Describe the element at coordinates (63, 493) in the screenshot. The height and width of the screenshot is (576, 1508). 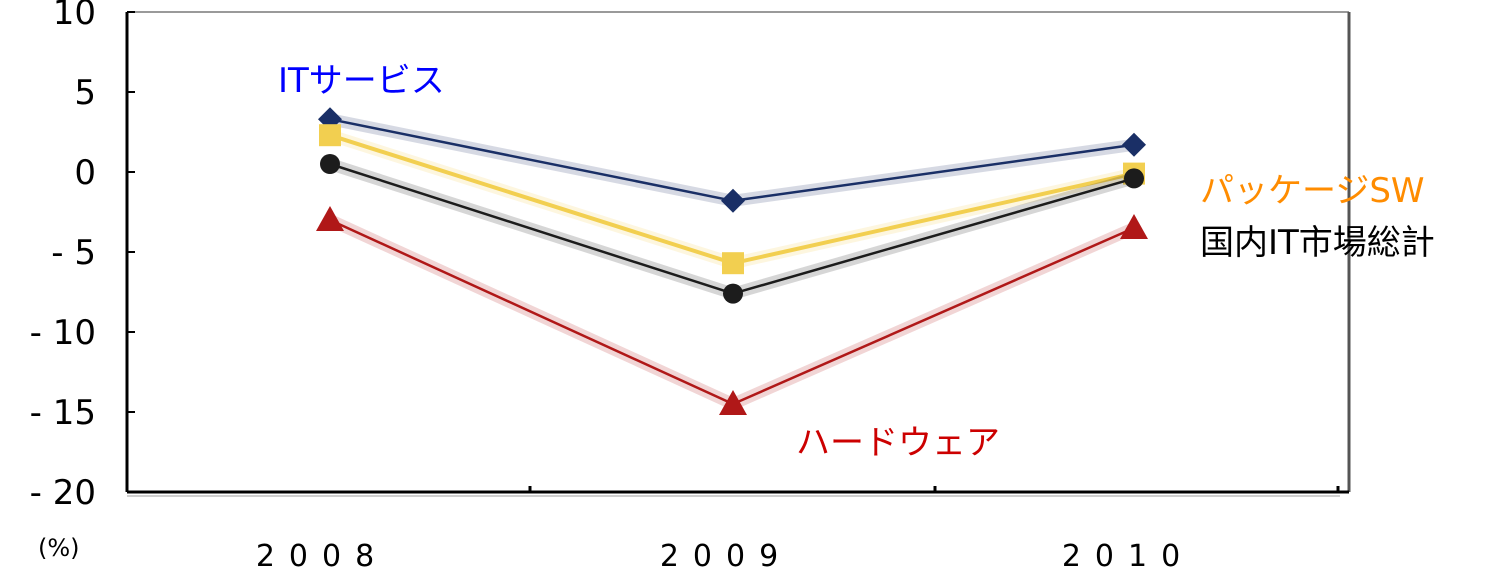
I see `y-tick-label: - 20` at that location.